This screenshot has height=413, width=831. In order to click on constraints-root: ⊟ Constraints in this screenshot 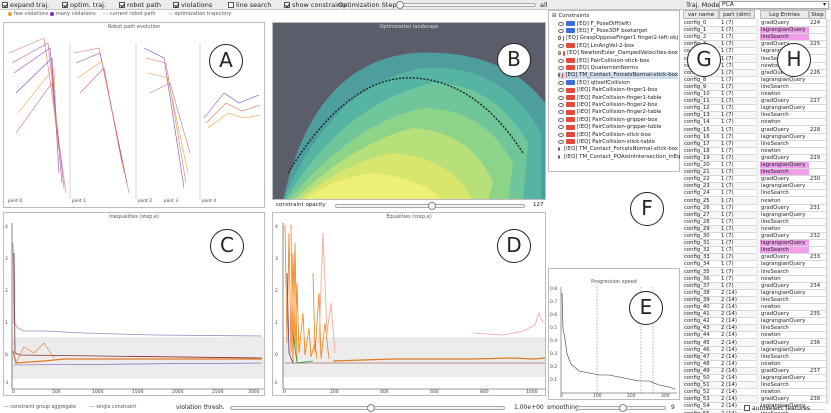, I will do `click(571, 15)`.